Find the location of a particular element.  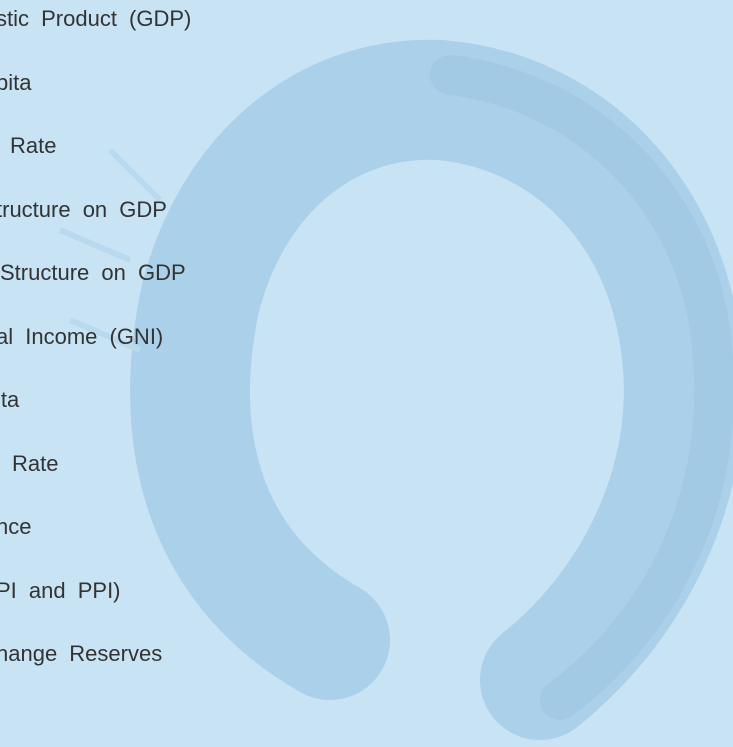

menu-item: nce is located at coordinates (16, 526).